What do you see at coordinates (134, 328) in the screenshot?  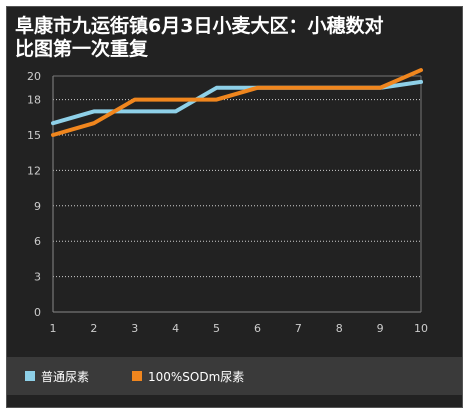 I see `x-tick-label: 3` at bounding box center [134, 328].